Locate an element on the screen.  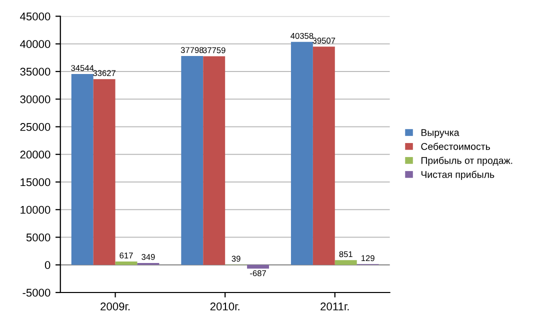
y-tick-label: 0 is located at coordinates (47, 265).